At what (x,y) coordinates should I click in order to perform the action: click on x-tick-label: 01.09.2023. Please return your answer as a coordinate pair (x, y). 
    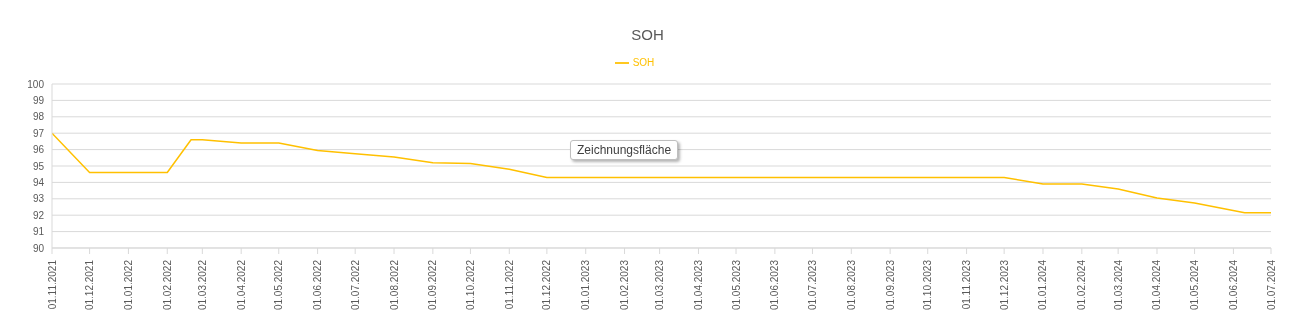
    Looking at the image, I should click on (890, 285).